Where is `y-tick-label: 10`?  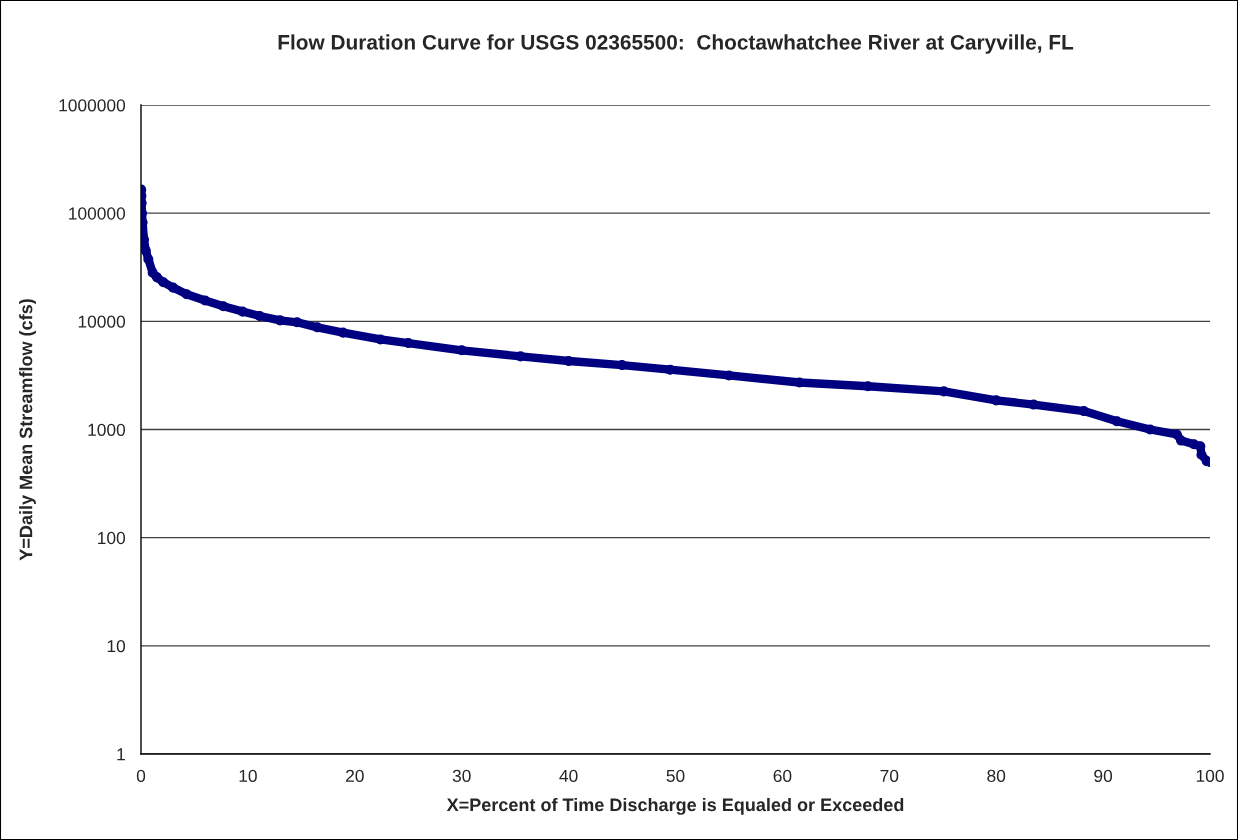
y-tick-label: 10 is located at coordinates (116, 646).